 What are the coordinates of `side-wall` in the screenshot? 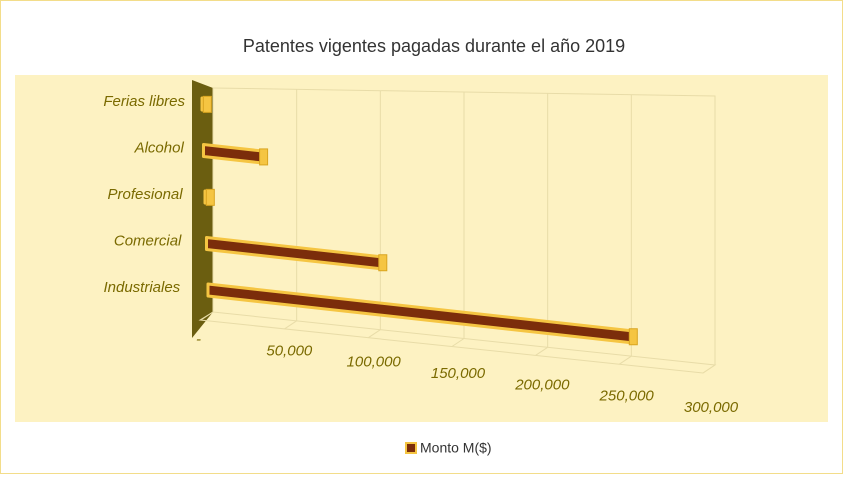 It's located at (202, 209).